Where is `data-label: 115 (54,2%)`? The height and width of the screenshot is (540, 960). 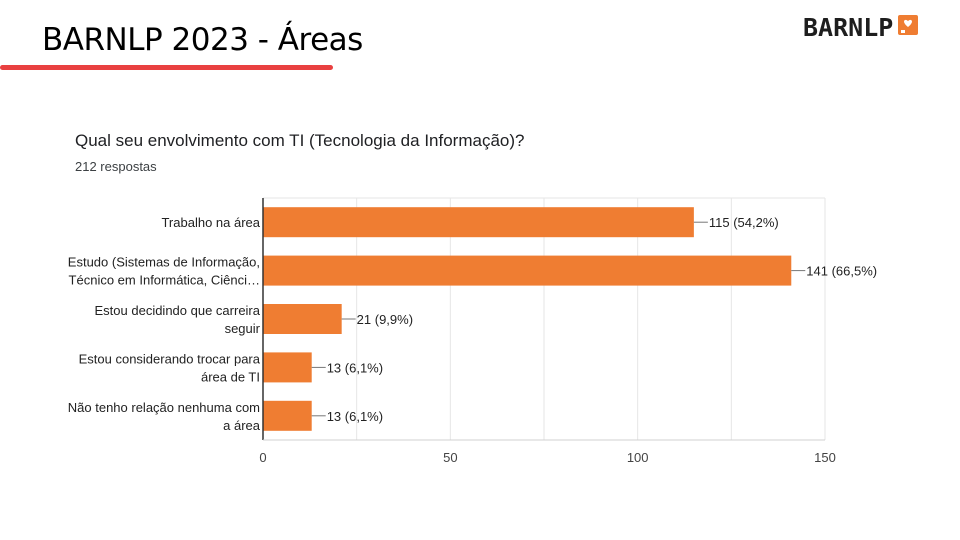 data-label: 115 (54,2%) is located at coordinates (744, 222).